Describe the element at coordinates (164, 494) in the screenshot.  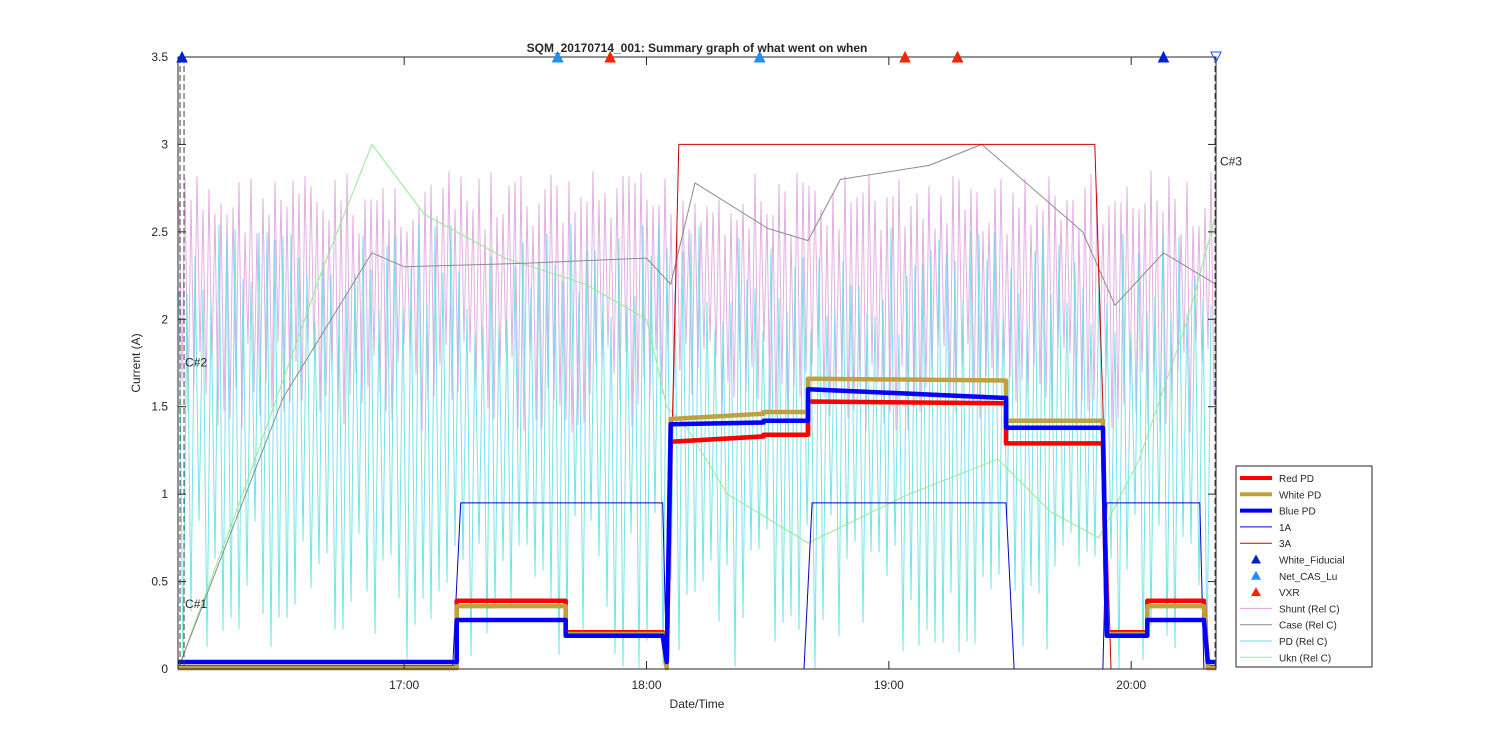
I see `y-tick-label: 1` at that location.